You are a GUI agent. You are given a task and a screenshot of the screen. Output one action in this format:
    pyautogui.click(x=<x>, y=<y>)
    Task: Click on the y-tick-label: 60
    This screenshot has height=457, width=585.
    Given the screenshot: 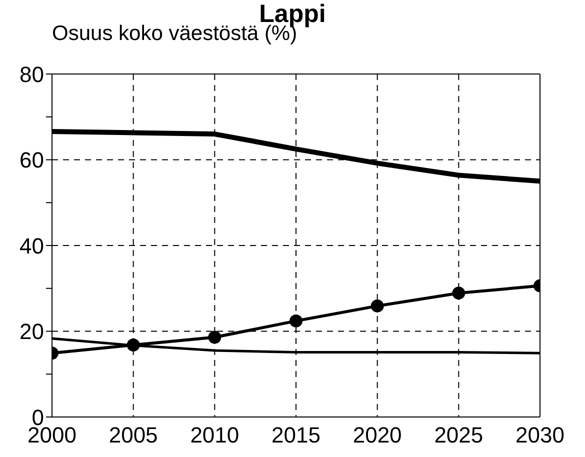 What is the action you would take?
    pyautogui.click(x=32, y=160)
    